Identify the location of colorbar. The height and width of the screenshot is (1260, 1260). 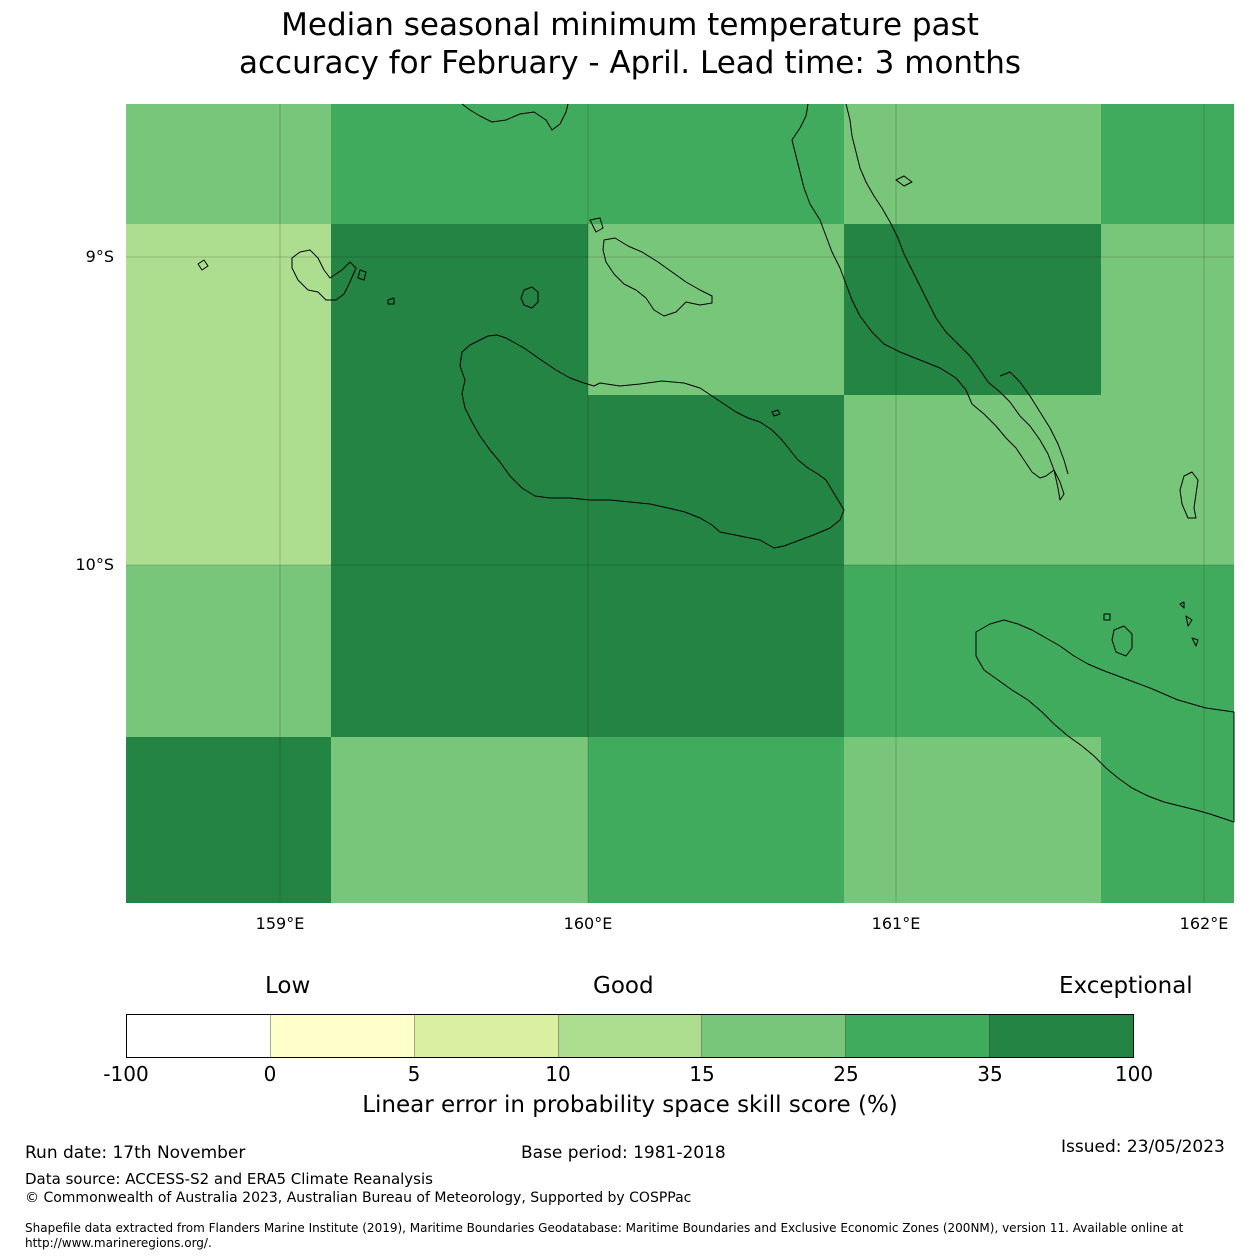
(630, 1036).